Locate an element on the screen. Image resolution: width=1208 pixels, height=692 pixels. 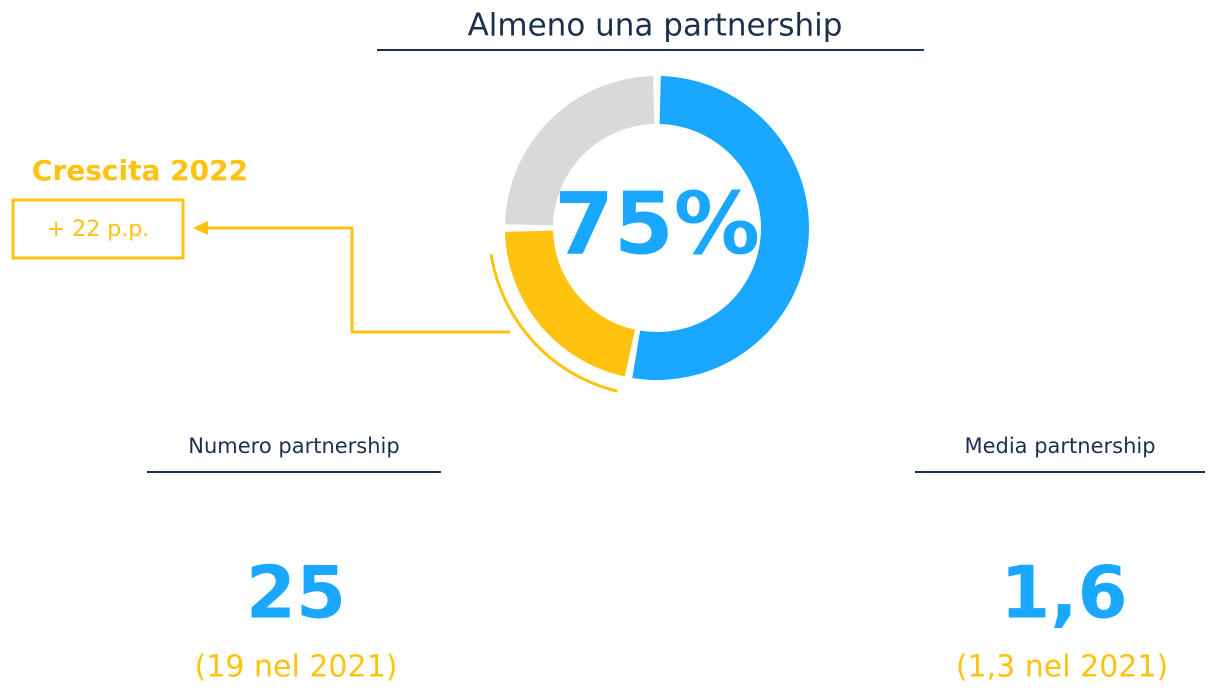
donut-base is located at coordinates (721, 228).